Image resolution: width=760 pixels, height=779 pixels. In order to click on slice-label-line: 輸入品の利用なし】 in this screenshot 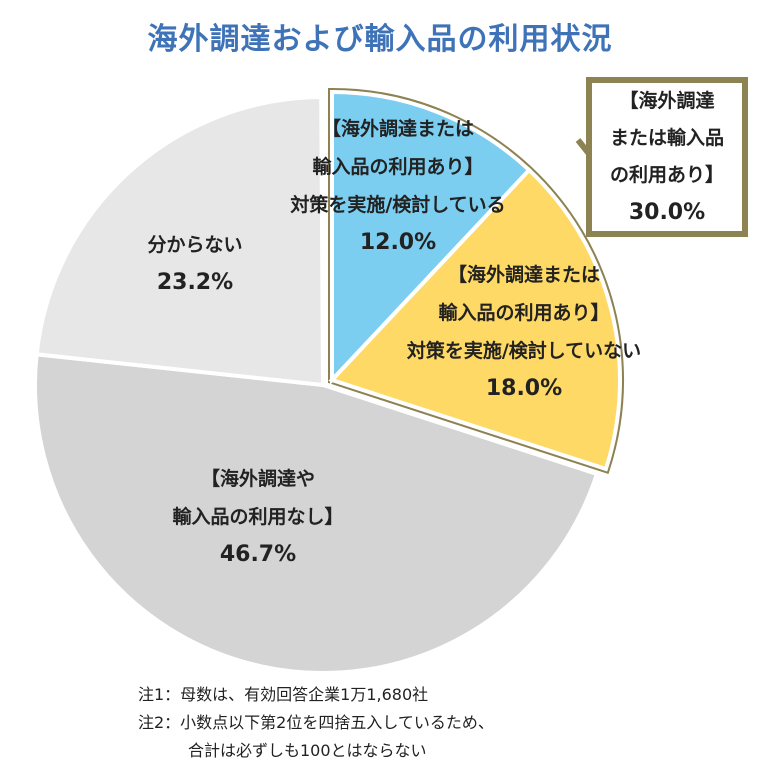, I will do `click(258, 517)`.